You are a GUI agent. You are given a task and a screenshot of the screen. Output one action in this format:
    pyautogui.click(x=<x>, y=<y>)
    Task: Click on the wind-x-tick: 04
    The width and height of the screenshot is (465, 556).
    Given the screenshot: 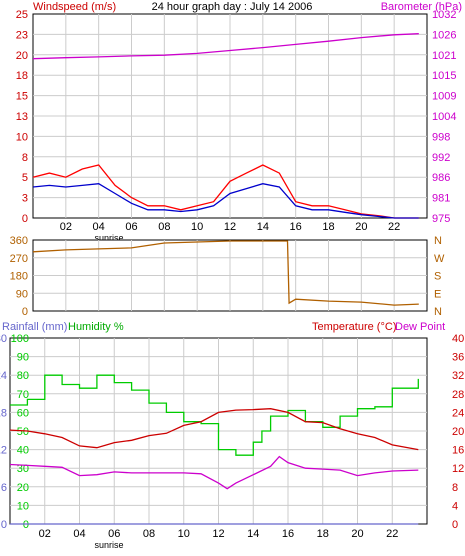 What is the action you would take?
    pyautogui.click(x=99, y=227)
    